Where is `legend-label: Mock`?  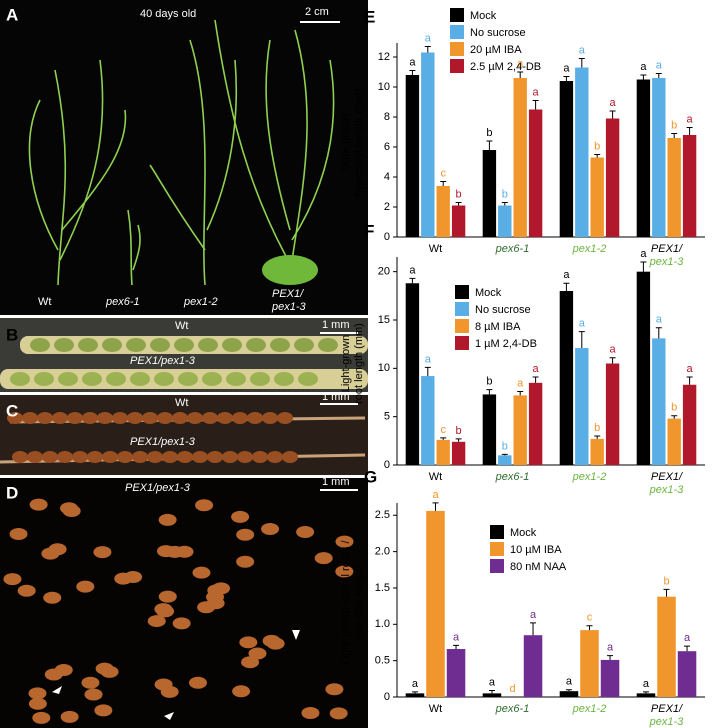 legend-label: Mock is located at coordinates (483, 16).